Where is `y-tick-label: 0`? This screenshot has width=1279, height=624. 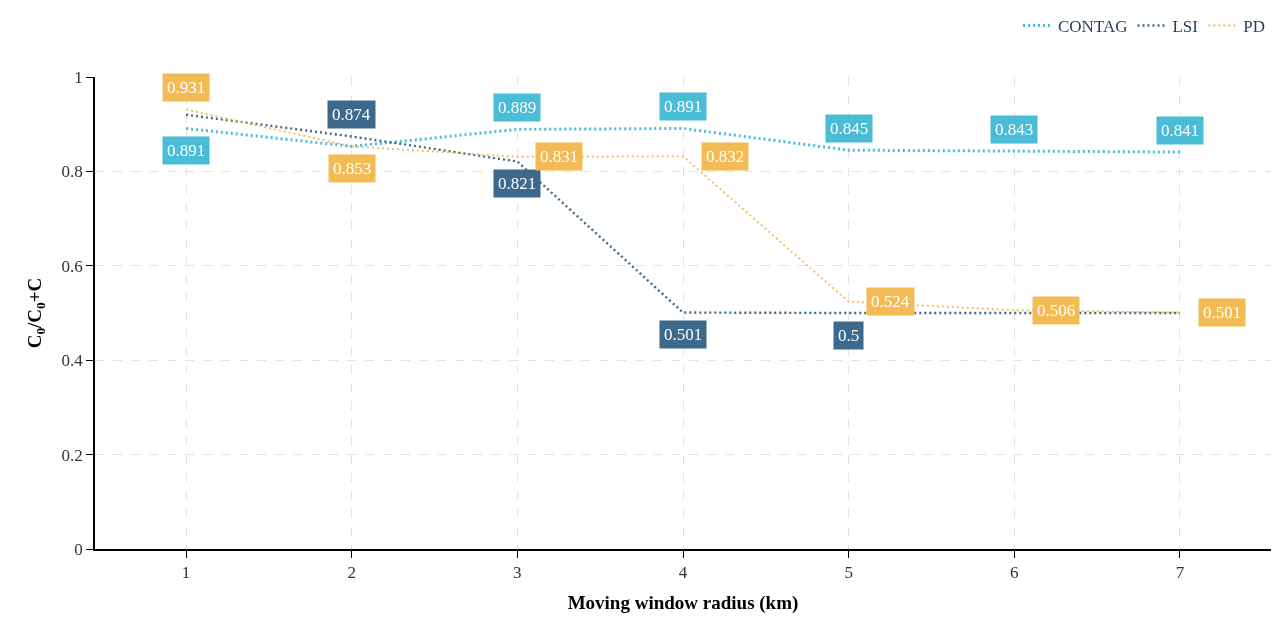 y-tick-label: 0 is located at coordinates (78, 549).